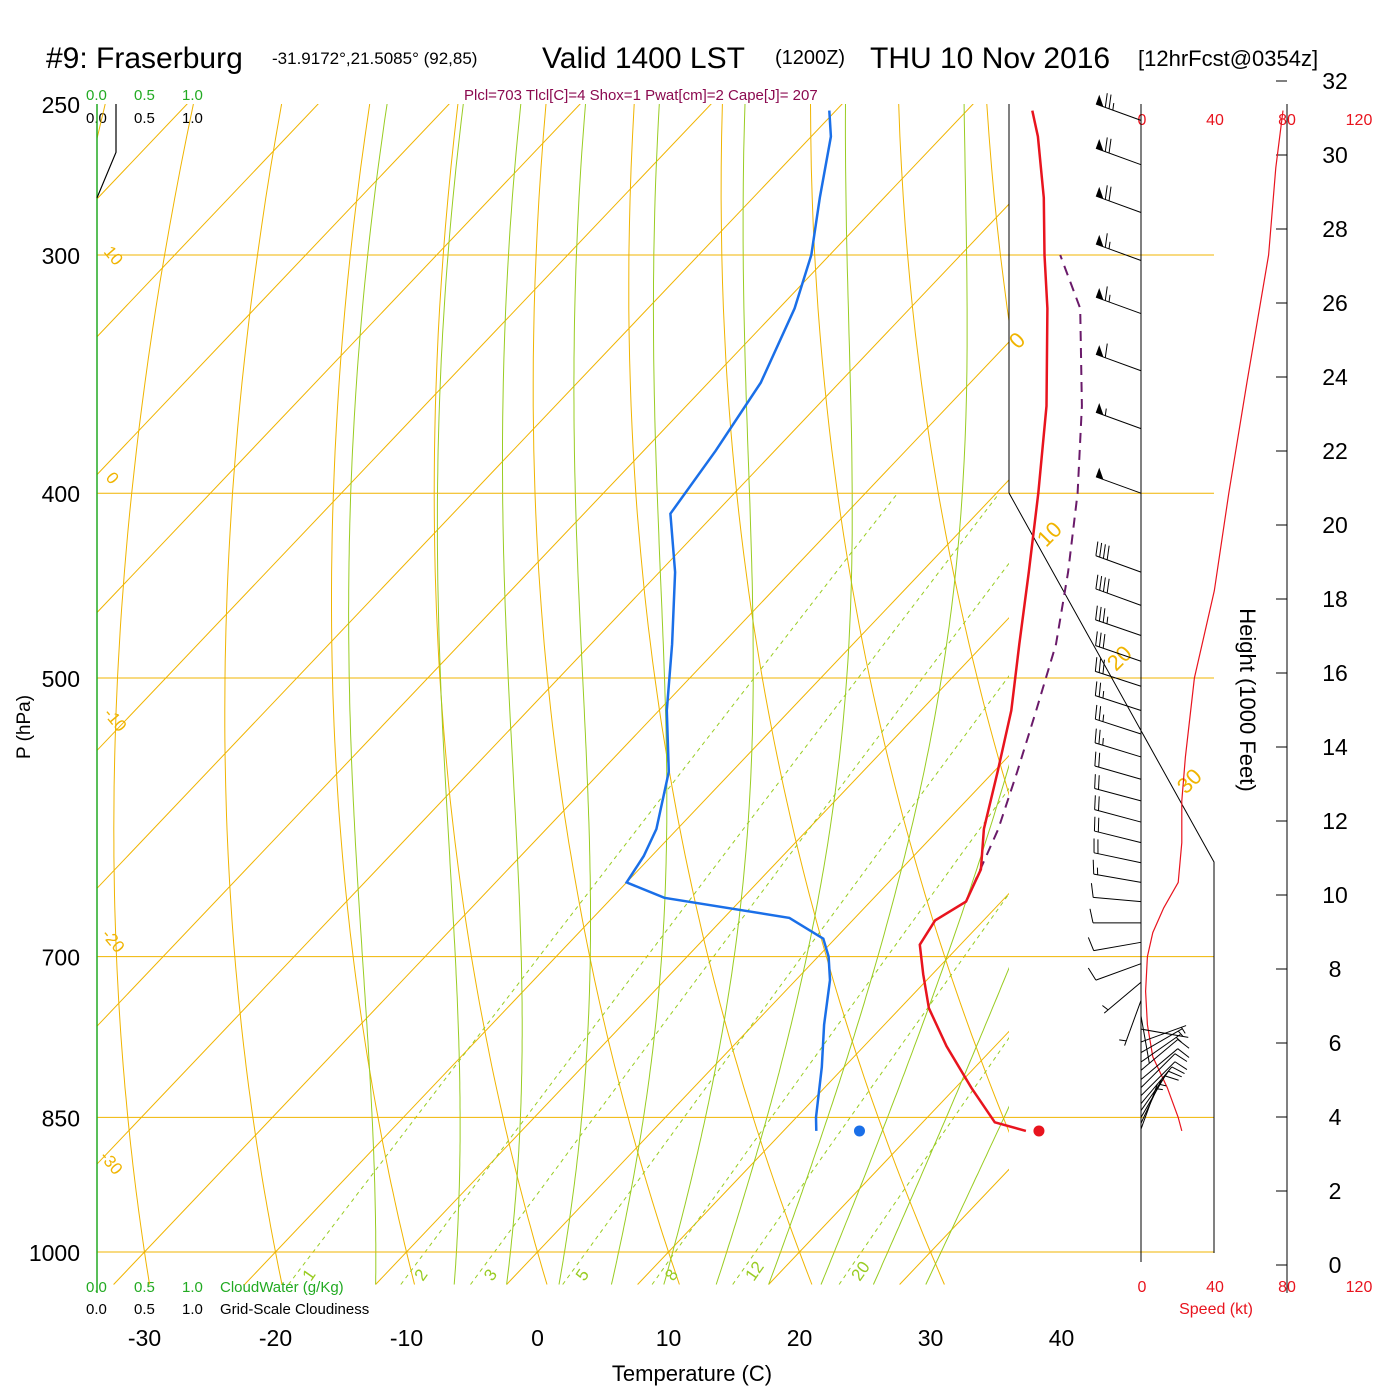 The image size is (1400, 1400). Describe the element at coordinates (406, 1338) in the screenshot. I see `temperature-tick--10: -10` at that location.